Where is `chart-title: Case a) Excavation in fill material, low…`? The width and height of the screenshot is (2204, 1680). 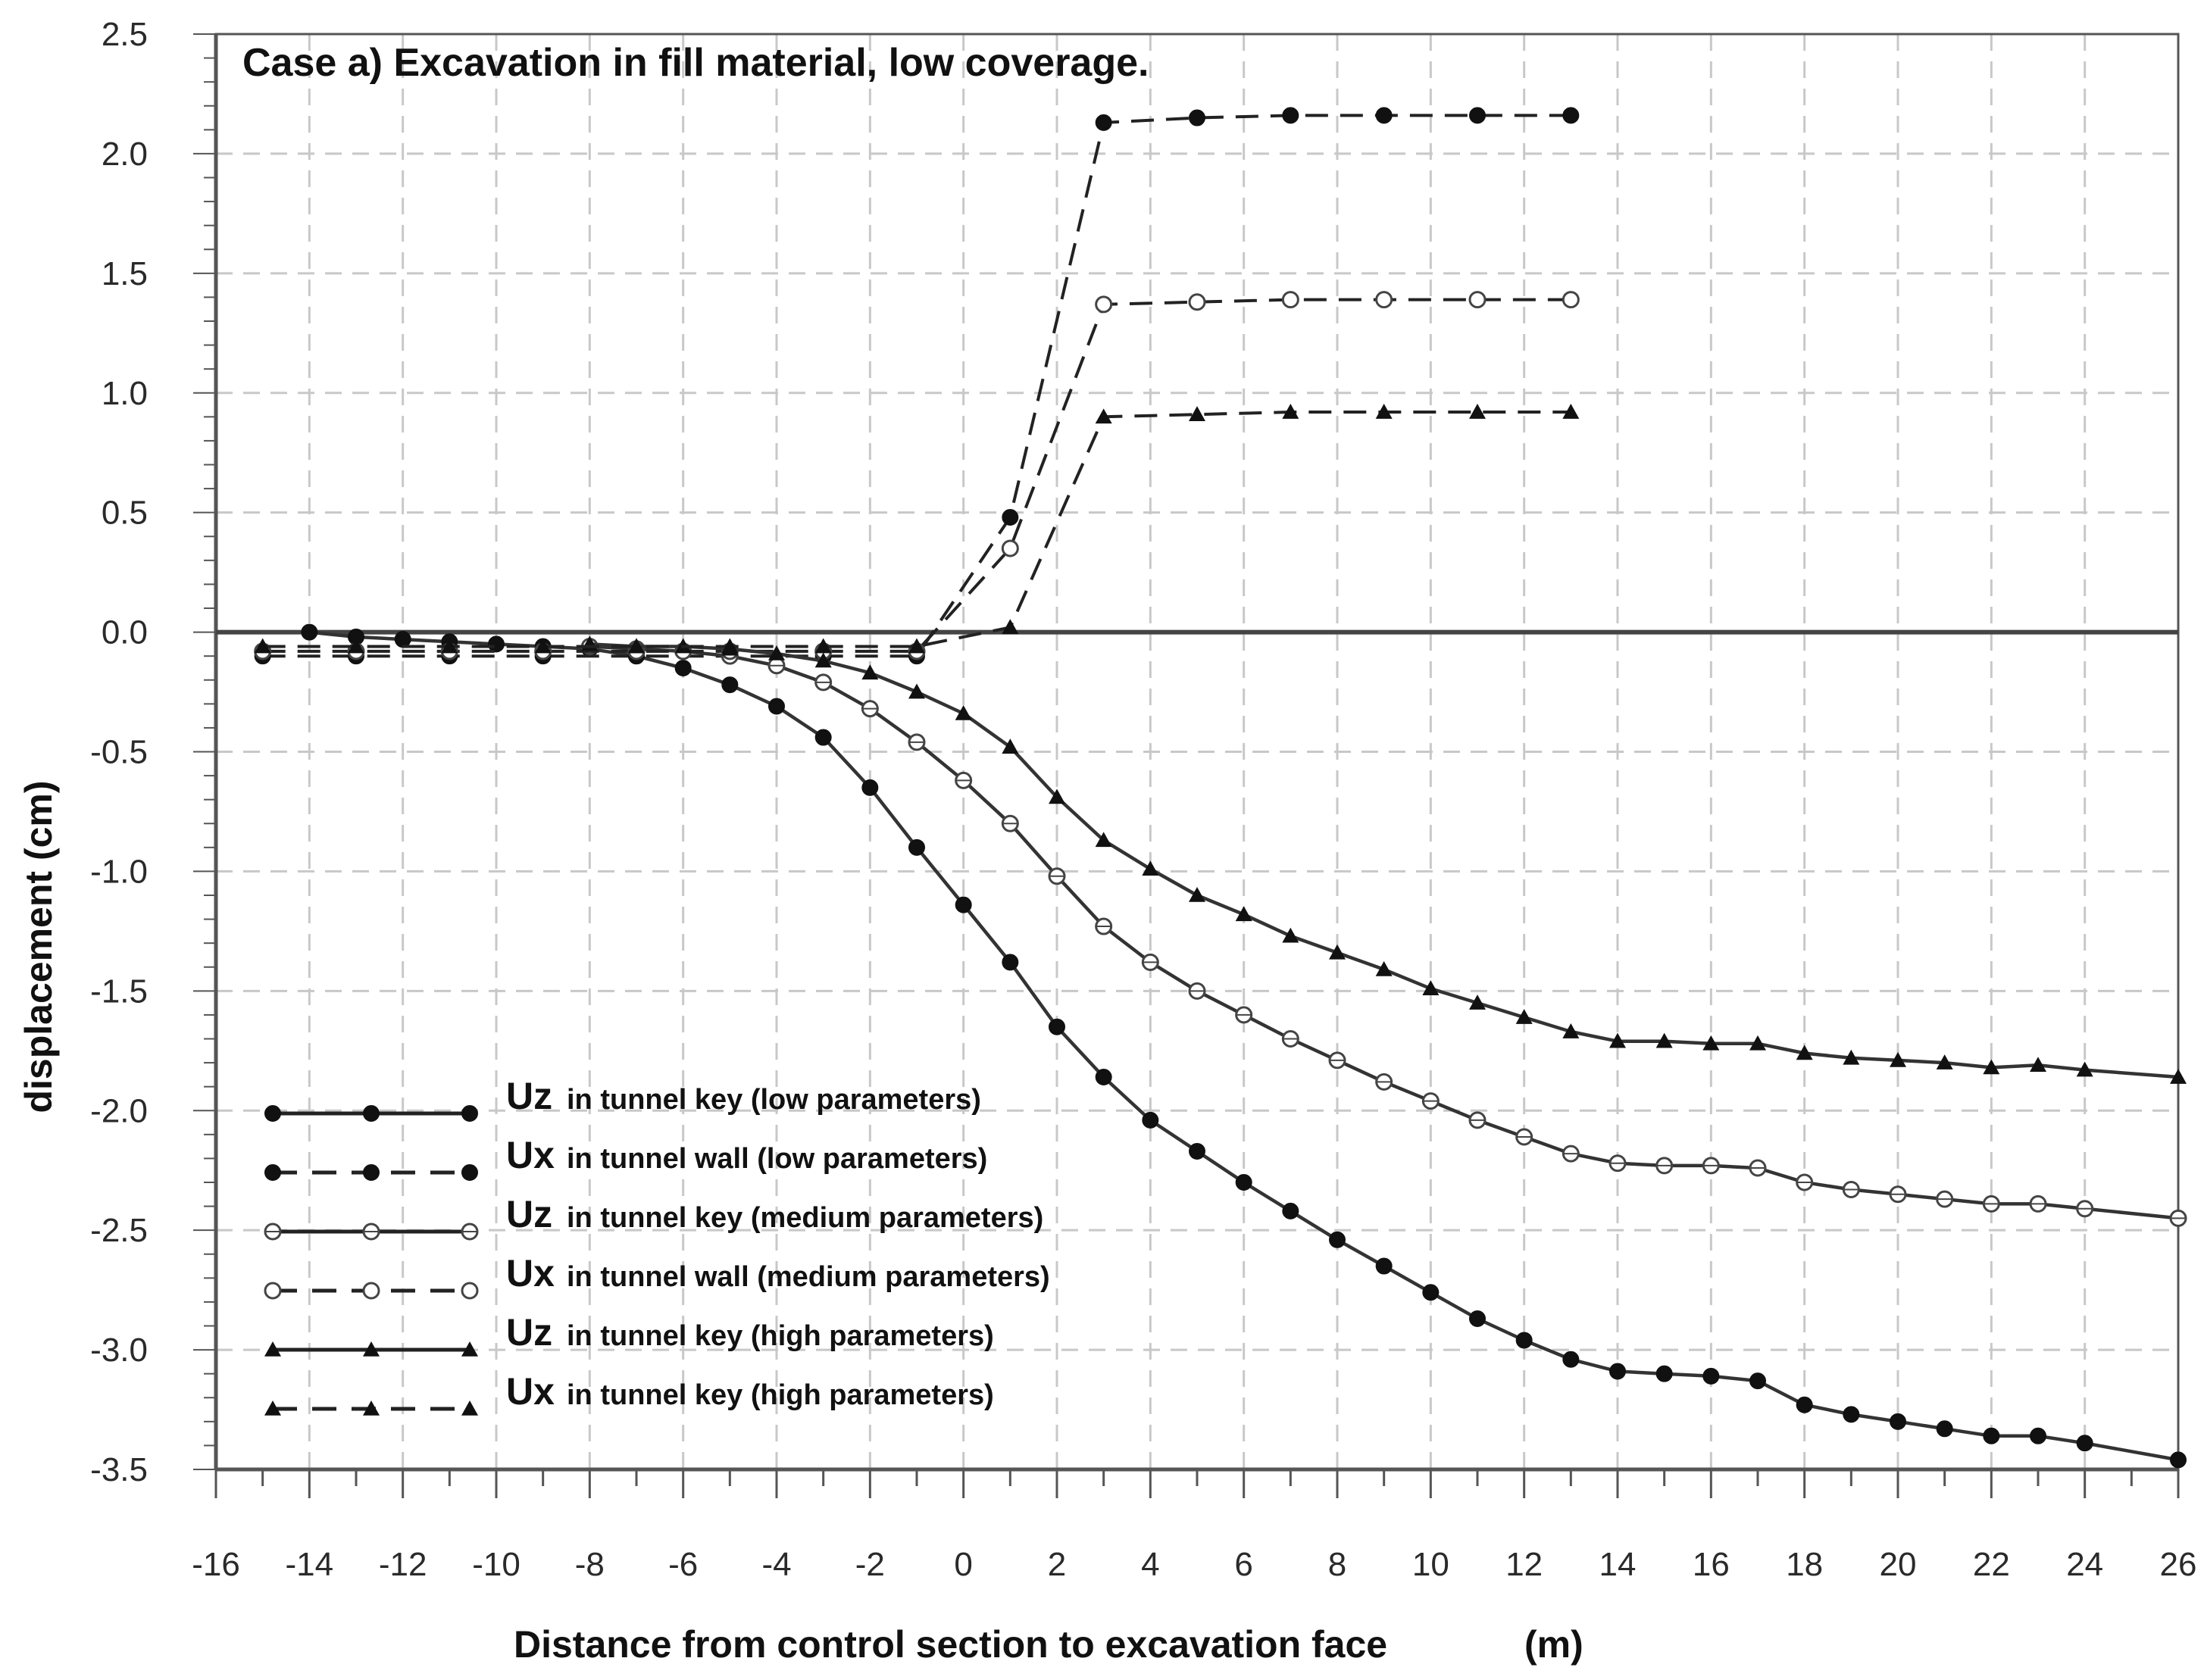
chart-title: Case a) Excavation in fill material, low… is located at coordinates (696, 63).